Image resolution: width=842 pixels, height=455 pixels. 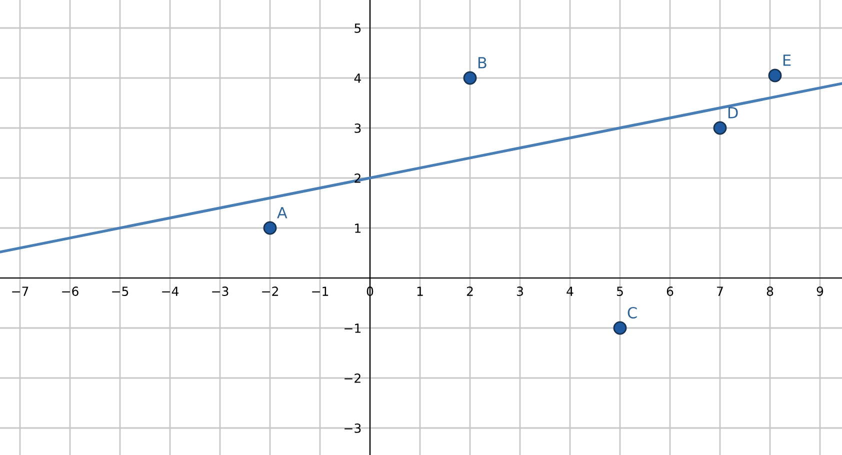 I want to click on annotation: B, so click(x=482, y=62).